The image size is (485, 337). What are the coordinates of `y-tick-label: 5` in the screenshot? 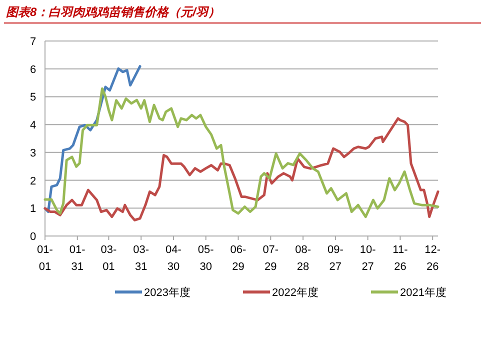 It's located at (33, 98).